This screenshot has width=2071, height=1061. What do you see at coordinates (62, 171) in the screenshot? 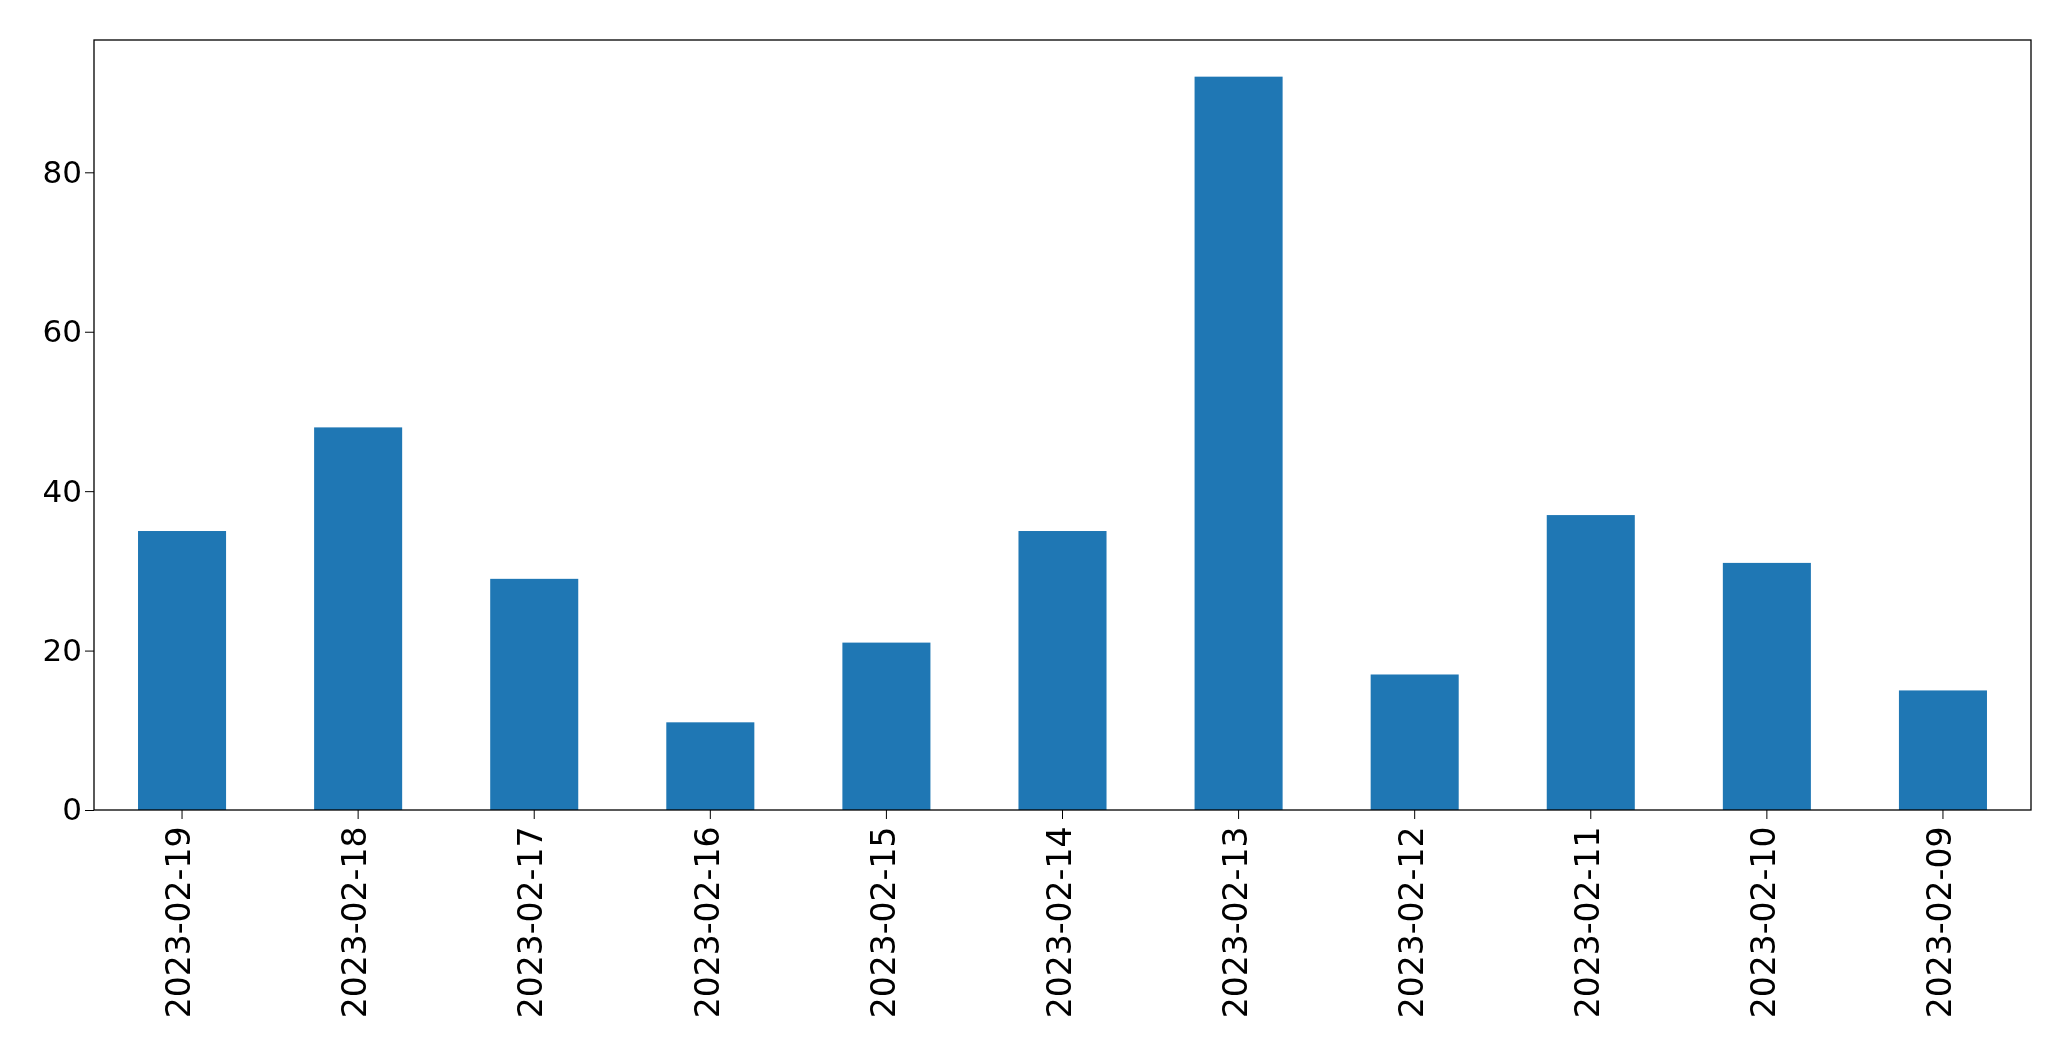
I see `y-tick-label: 80` at bounding box center [62, 171].